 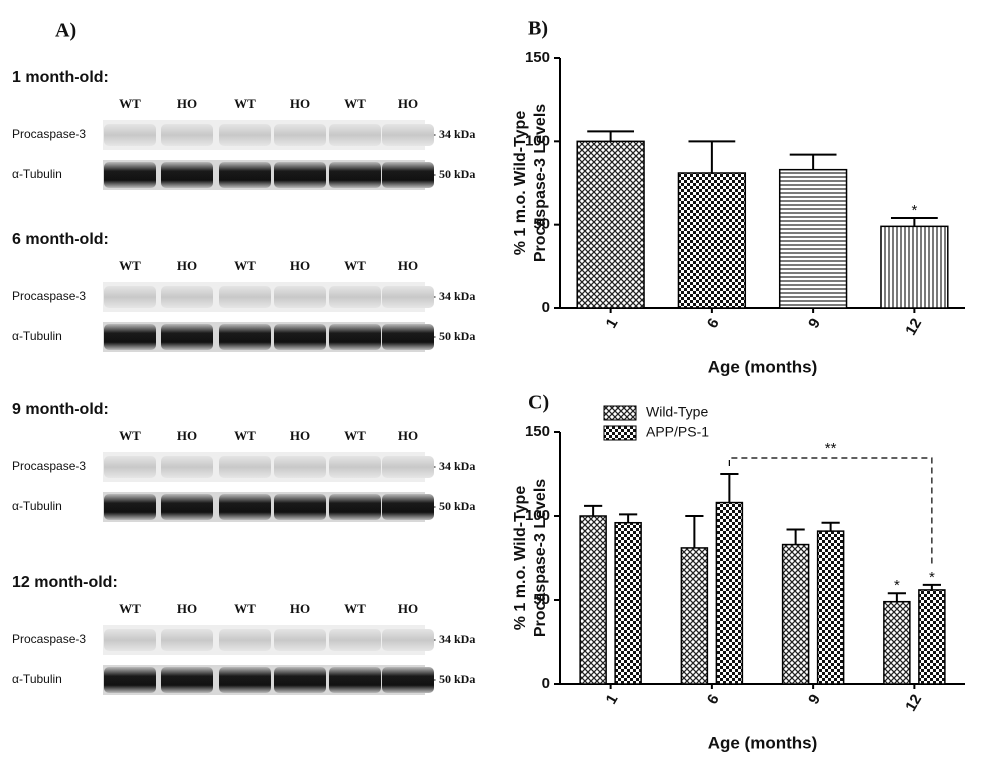 What do you see at coordinates (520, 183) in the screenshot?
I see `y-axis-label: % 1 m.o. Wild-Type` at bounding box center [520, 183].